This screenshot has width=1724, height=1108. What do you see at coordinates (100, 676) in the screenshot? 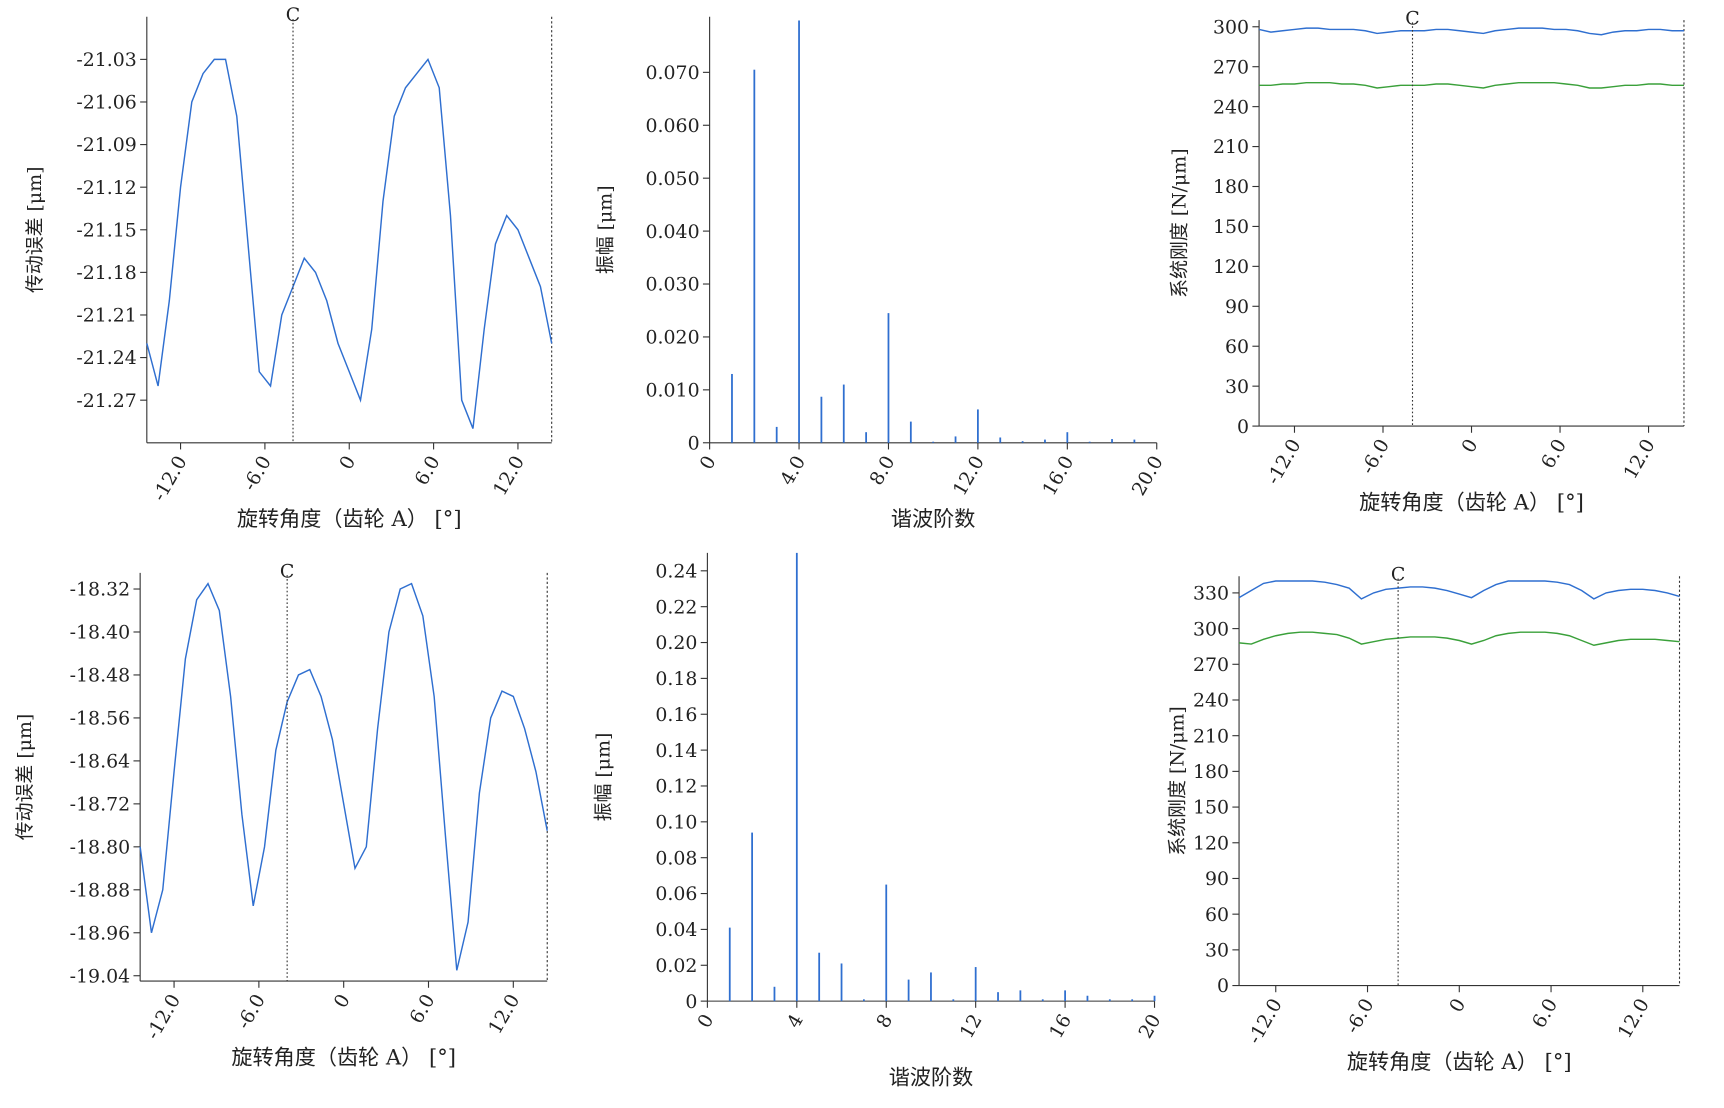
I see `y-tick-label: -18.48` at bounding box center [100, 676].